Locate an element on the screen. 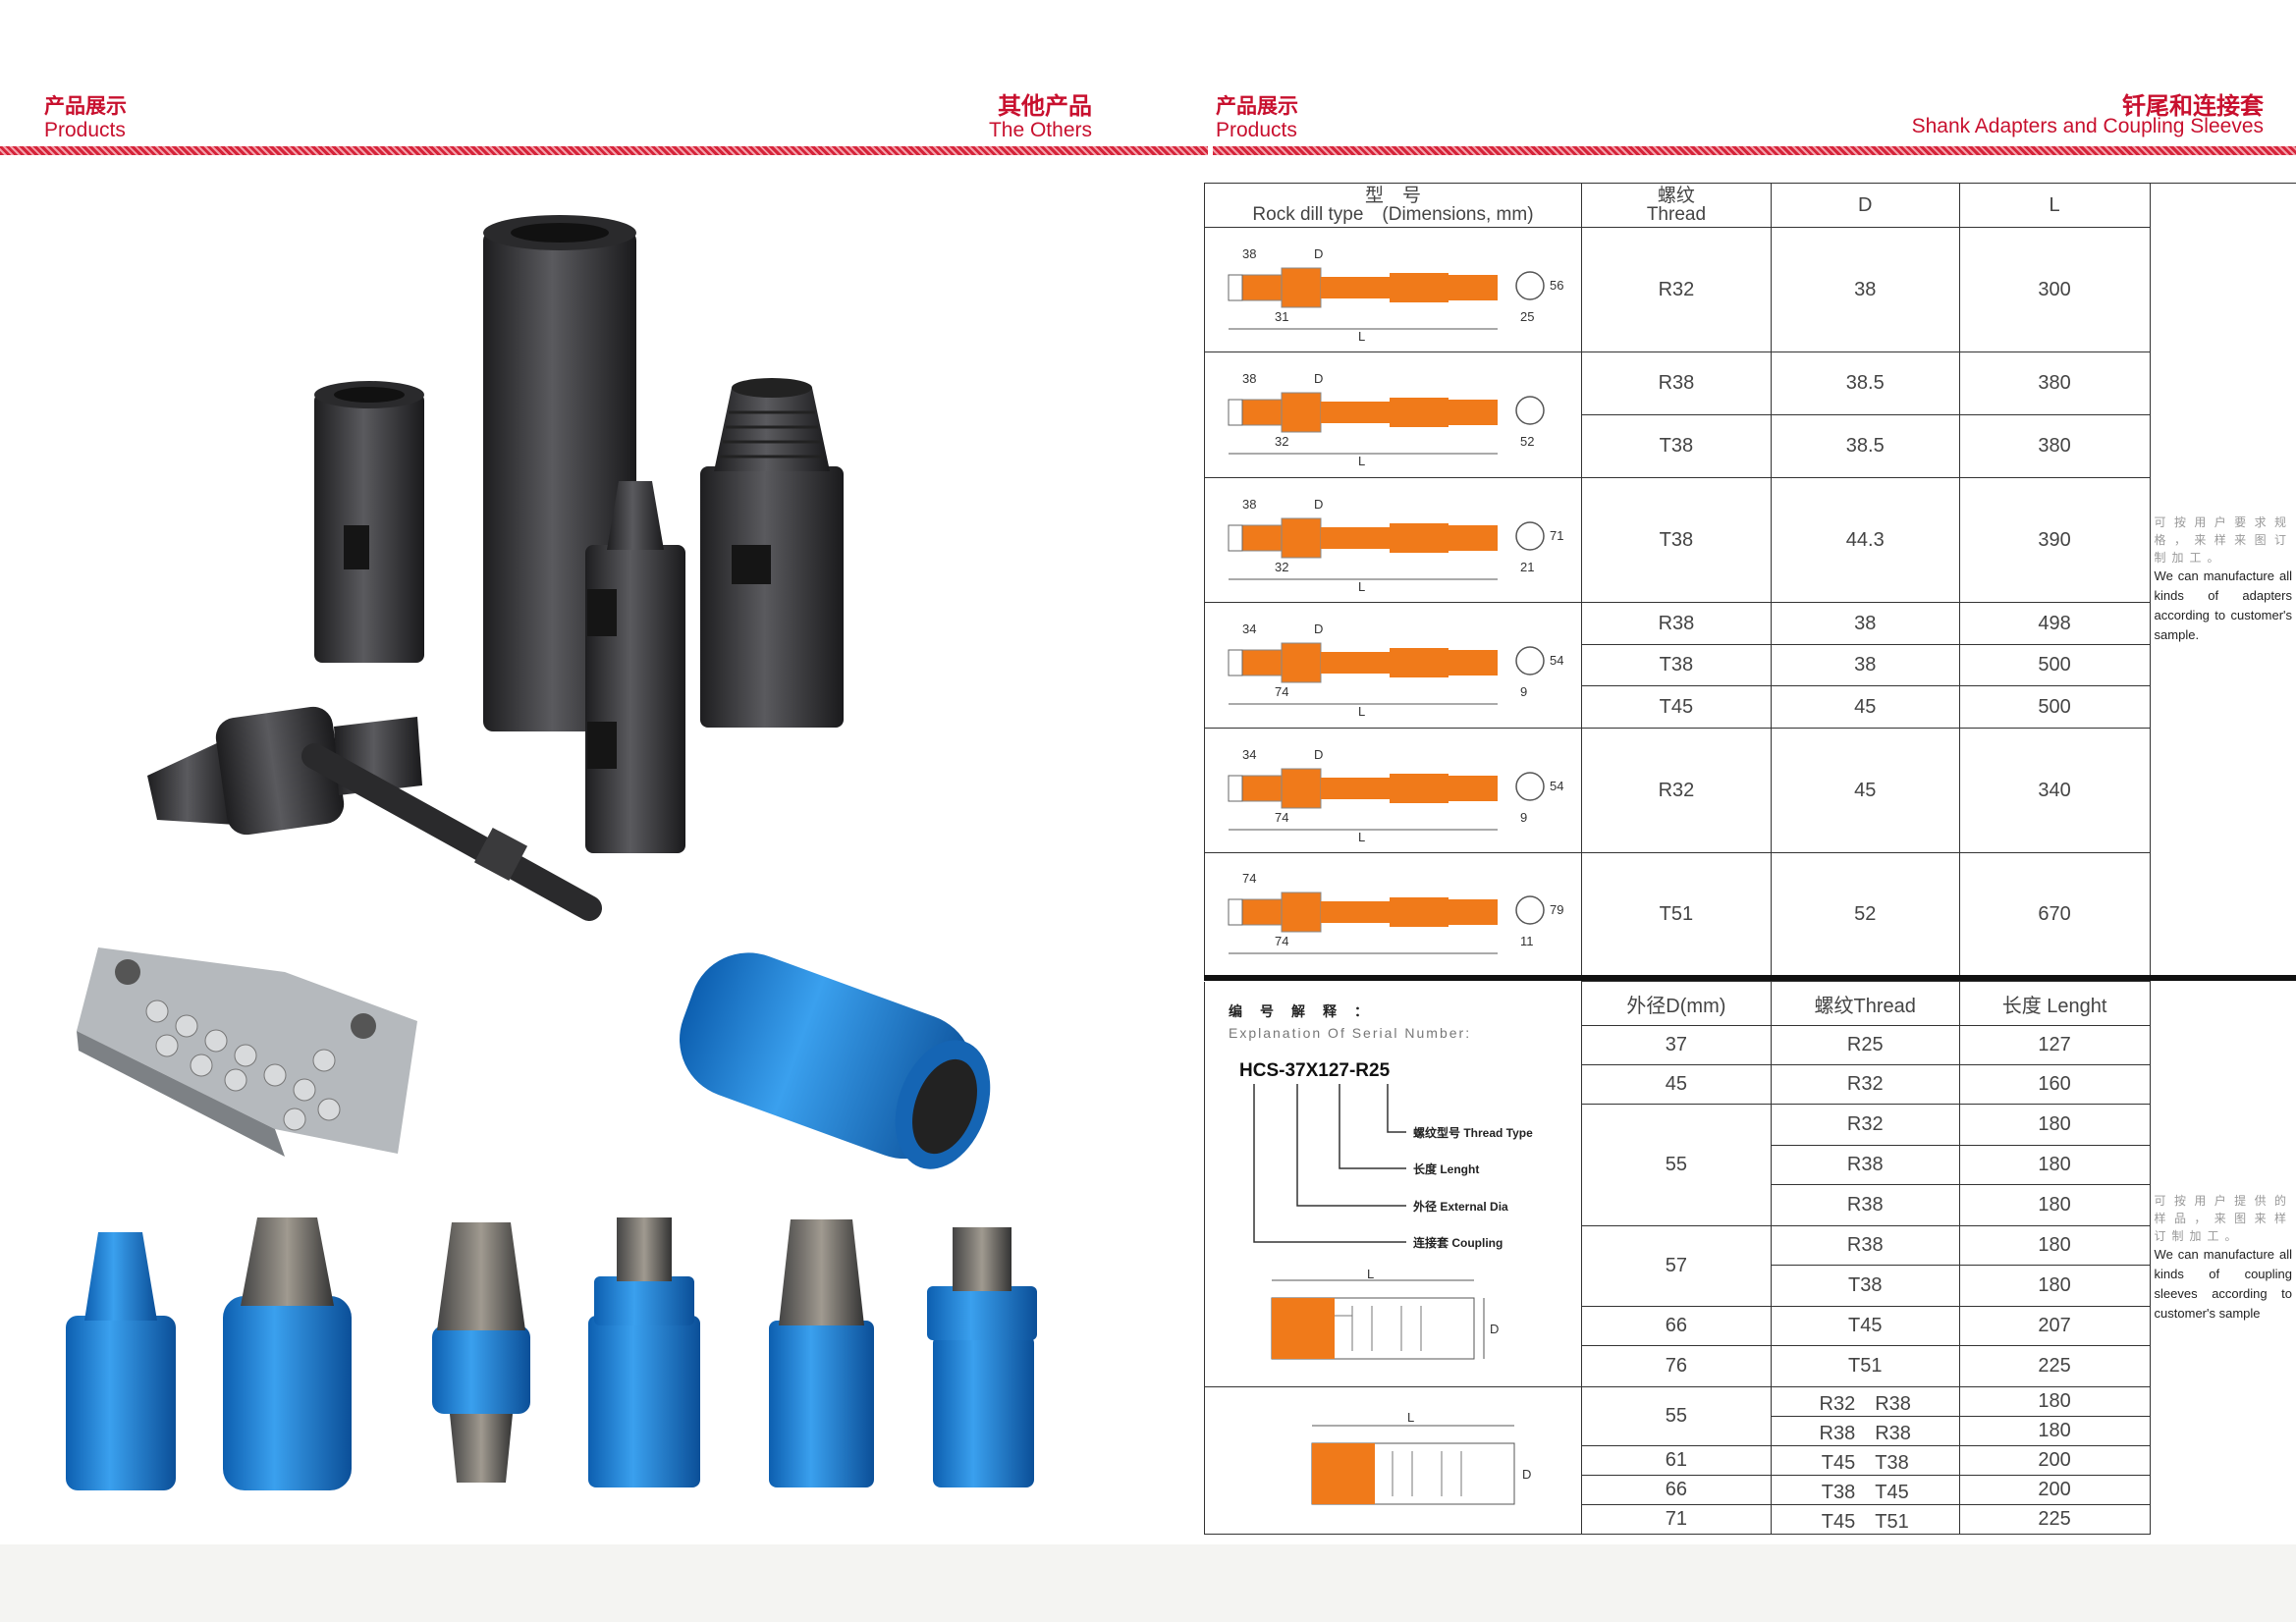 Image resolution: width=2296 pixels, height=1622 pixels. dim-profile-bottom: 11 is located at coordinates (1527, 941).